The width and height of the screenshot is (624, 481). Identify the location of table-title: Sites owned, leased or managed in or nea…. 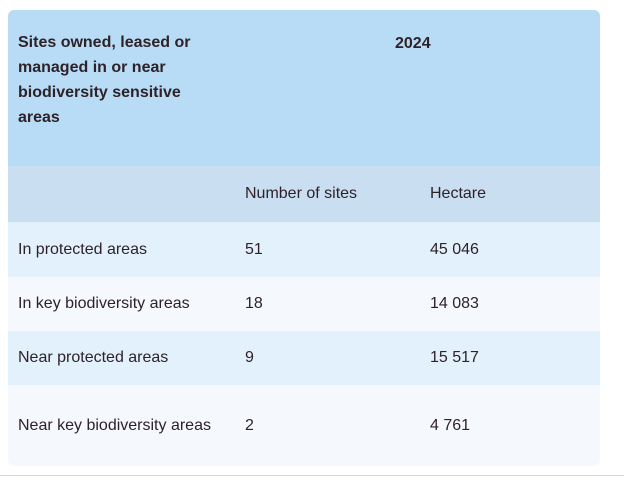
(104, 80).